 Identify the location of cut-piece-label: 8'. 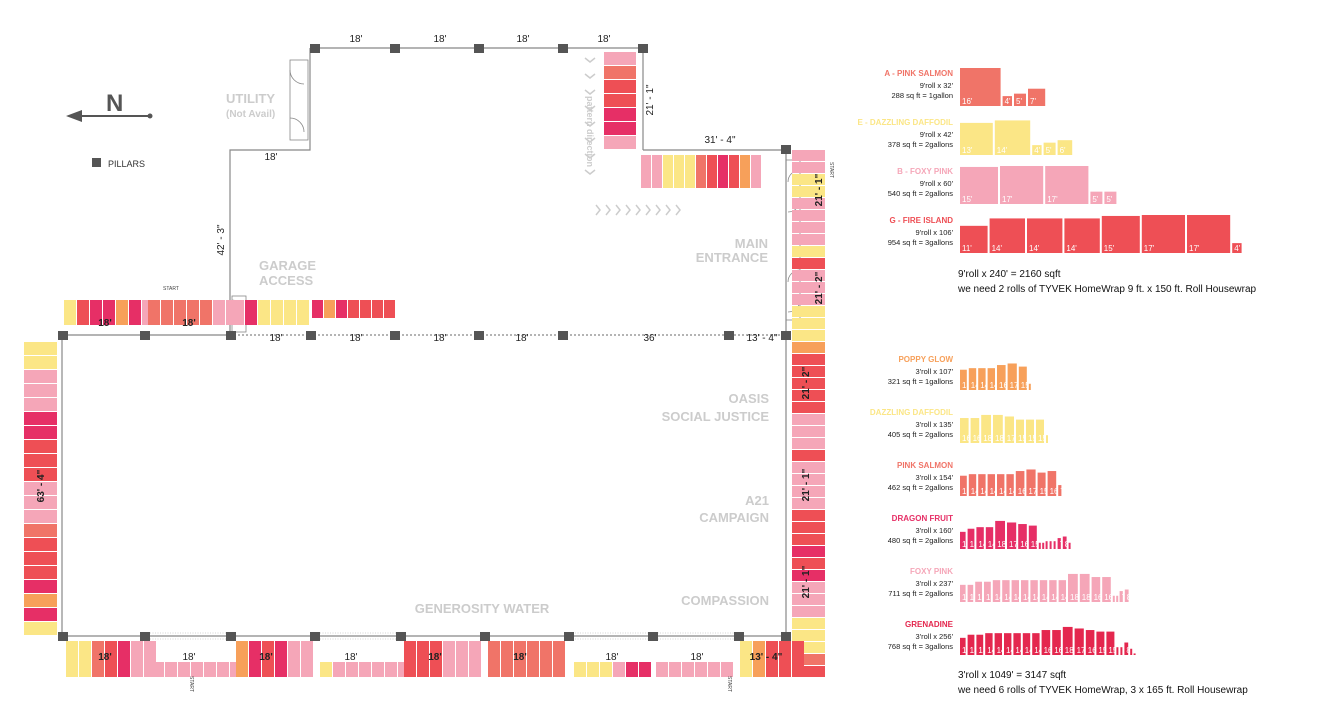
(1129, 650).